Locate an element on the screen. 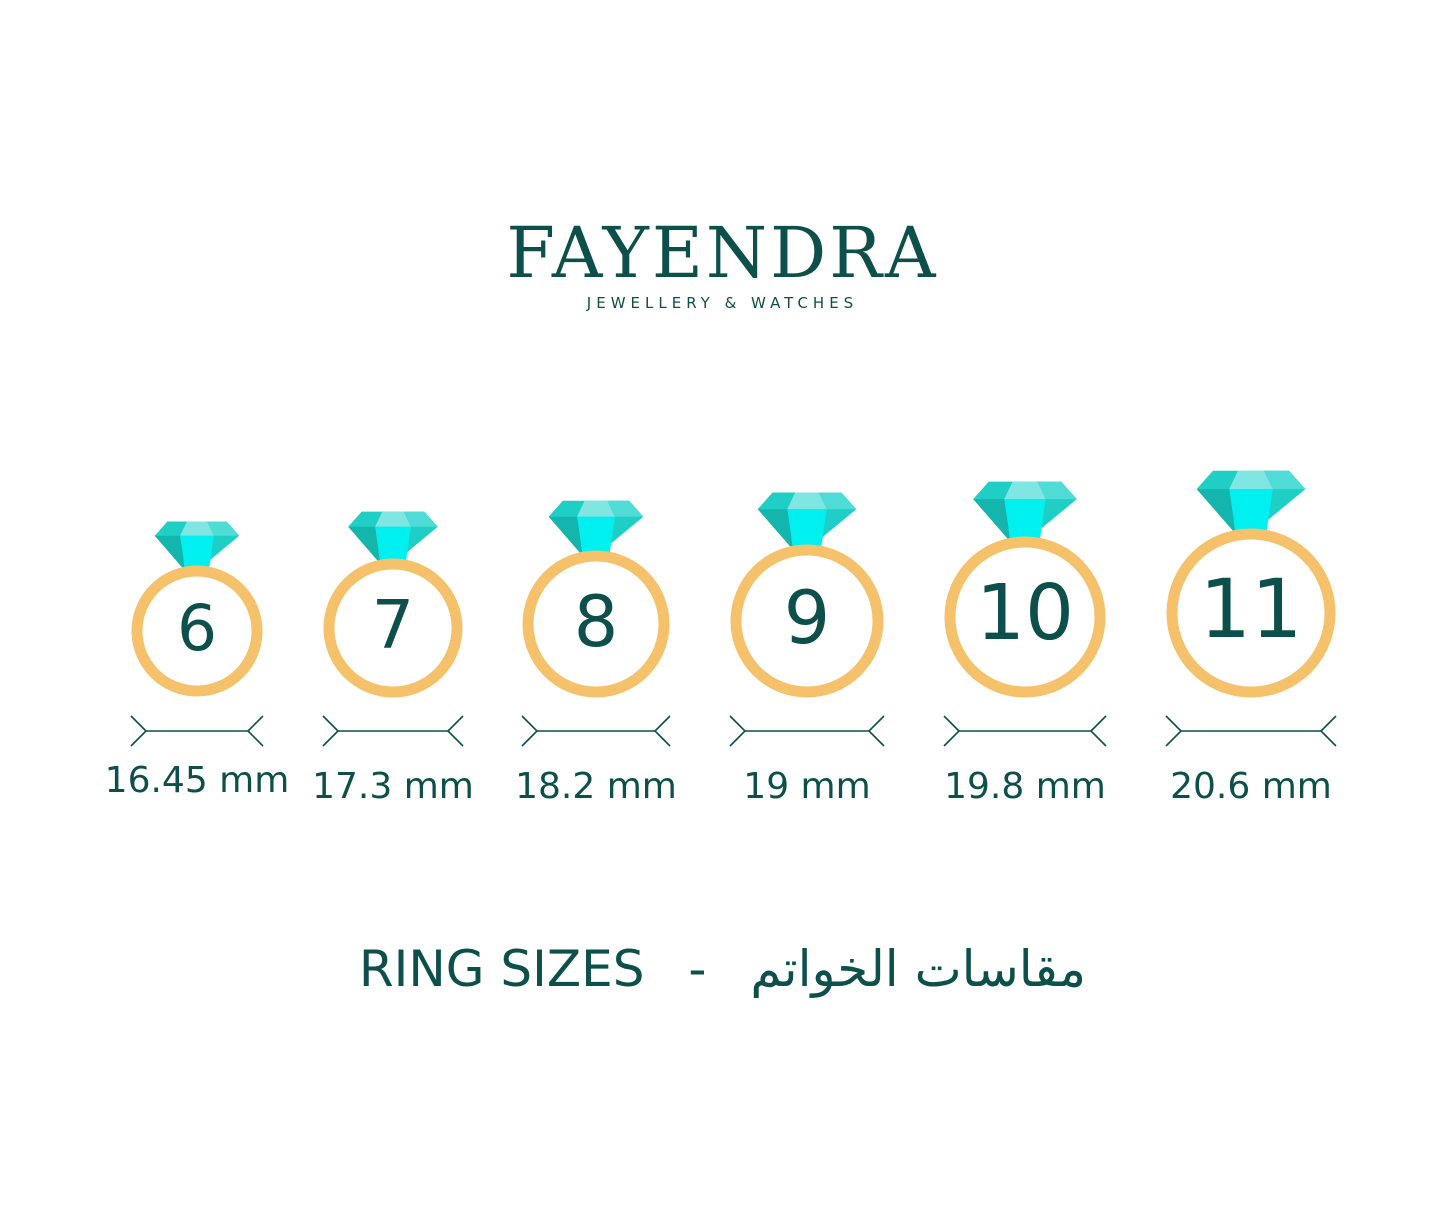  ring-diameter-label: 20.6 mm is located at coordinates (1251, 786).